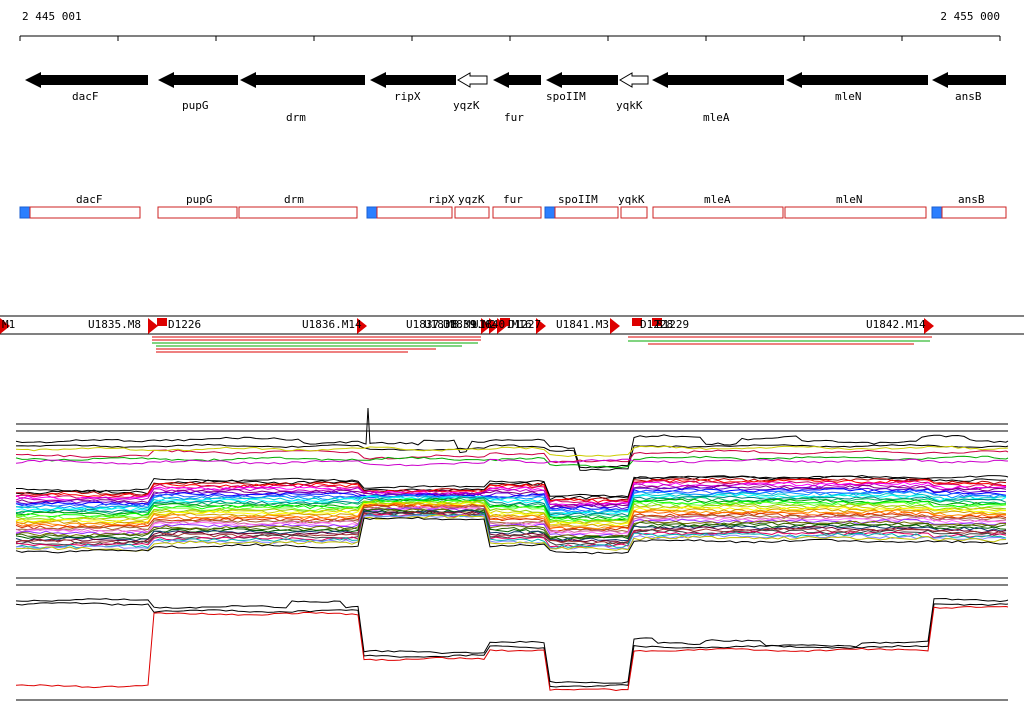 This screenshot has width=1024, height=714. I want to click on gene-box-label: mleA, so click(717, 199).